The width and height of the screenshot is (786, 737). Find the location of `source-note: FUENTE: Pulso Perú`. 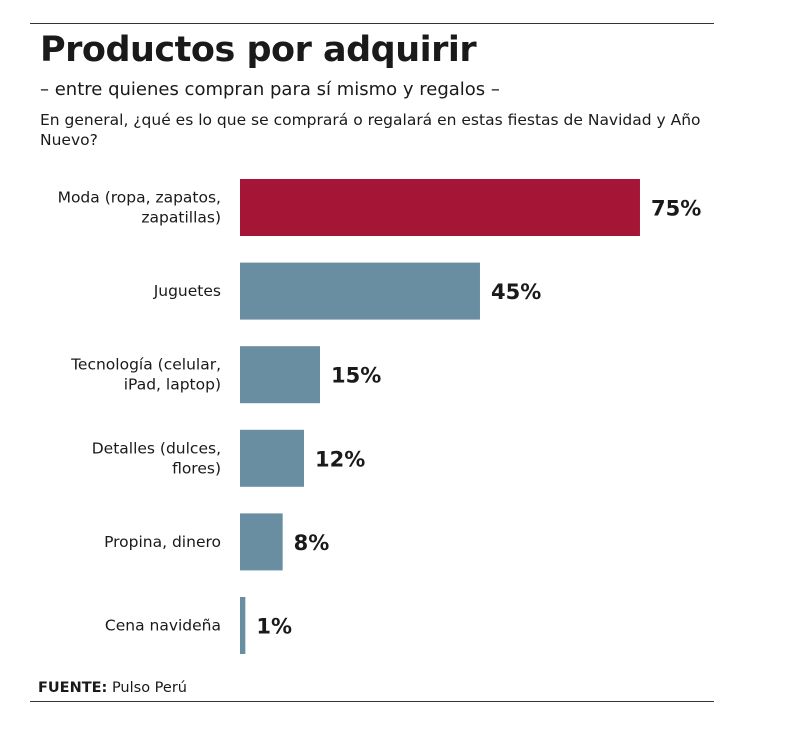

source-note: FUENTE: Pulso Perú is located at coordinates (112, 688).